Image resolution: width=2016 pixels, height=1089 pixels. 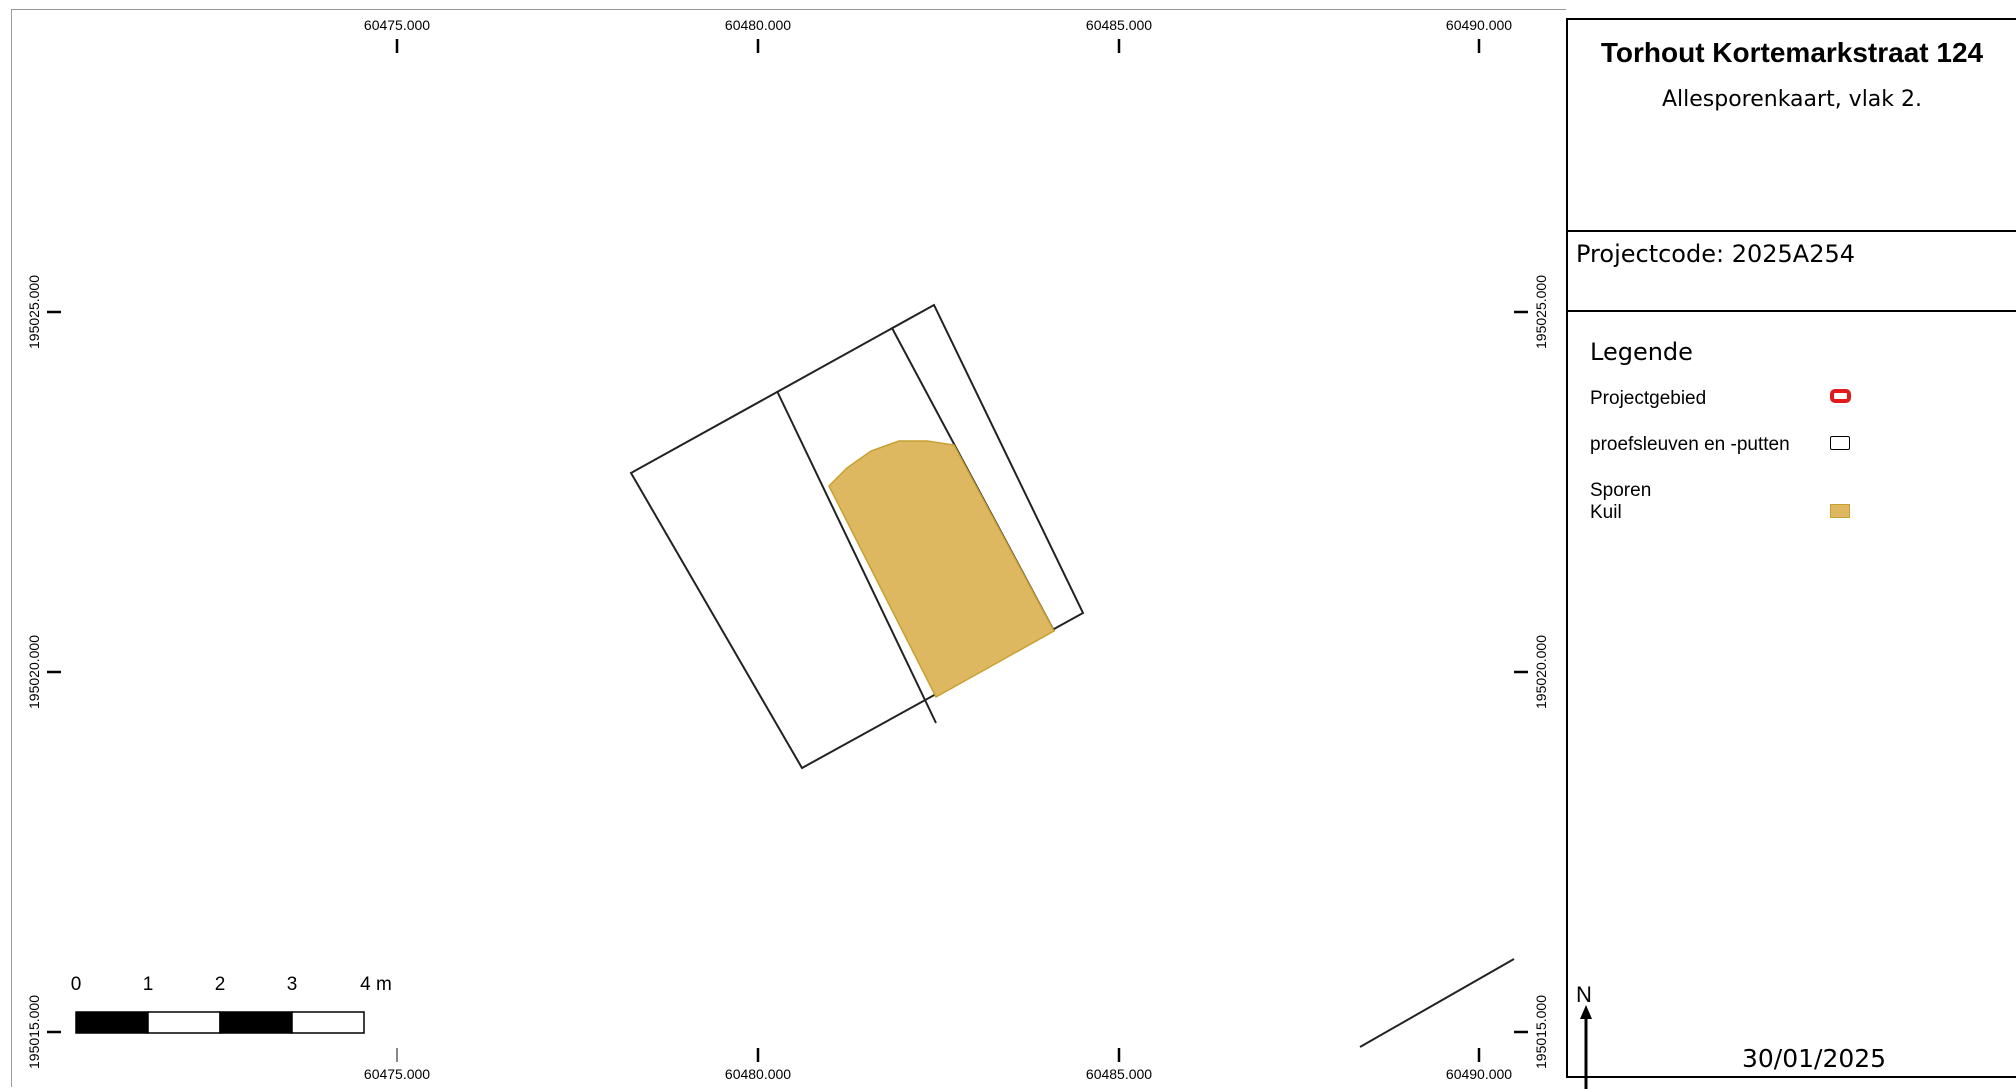 I want to click on map-date: 30/01/2025, so click(x=1814, y=1058).